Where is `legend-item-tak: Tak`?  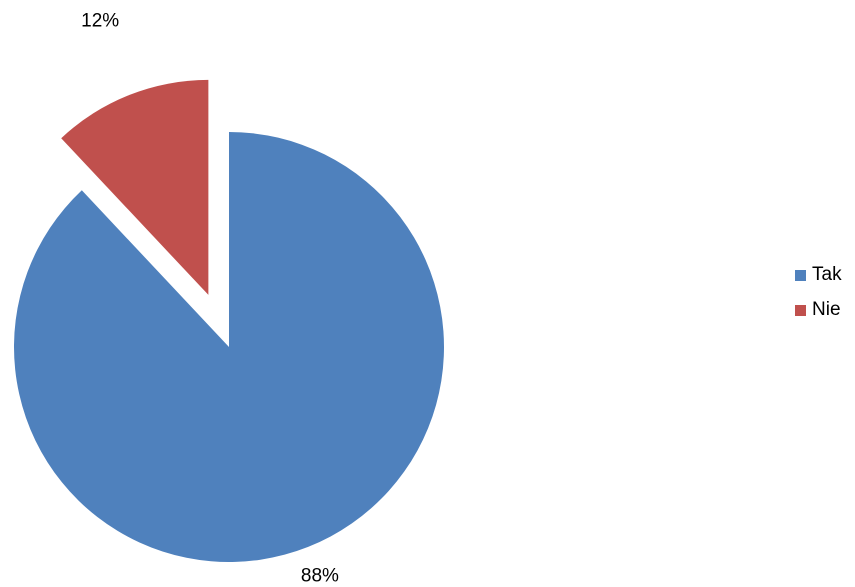 legend-item-tak: Tak is located at coordinates (818, 275).